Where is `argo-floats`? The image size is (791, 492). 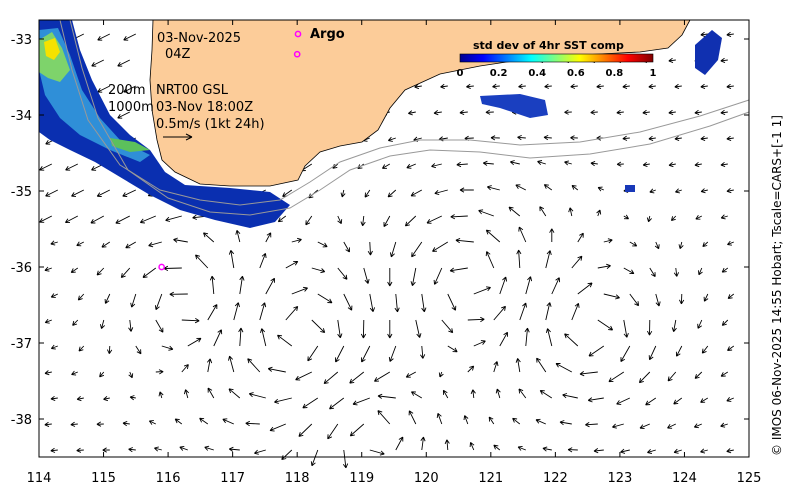 argo-floats is located at coordinates (229, 160).